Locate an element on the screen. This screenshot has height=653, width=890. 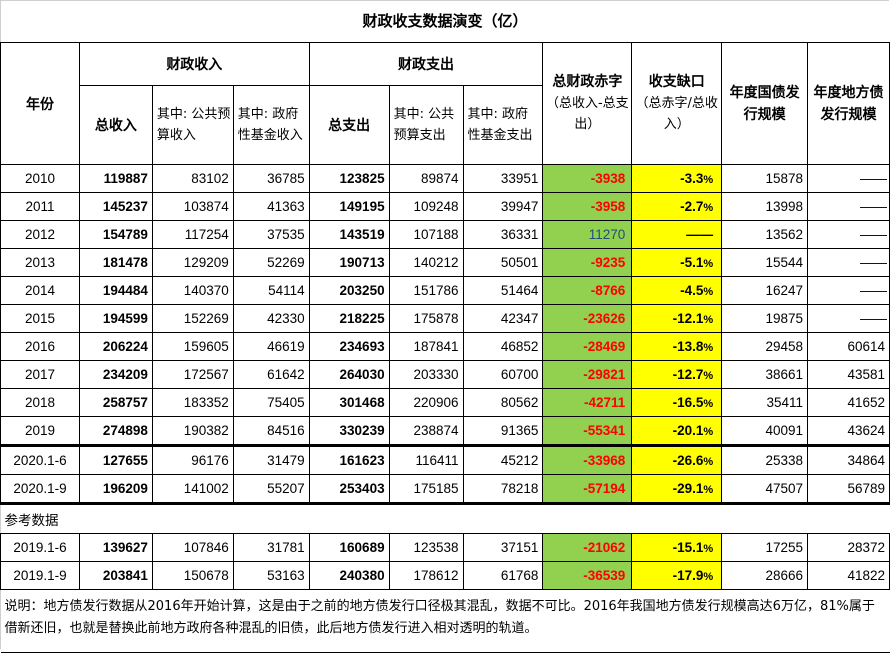
gap-cell: -20.1% is located at coordinates (677, 431).